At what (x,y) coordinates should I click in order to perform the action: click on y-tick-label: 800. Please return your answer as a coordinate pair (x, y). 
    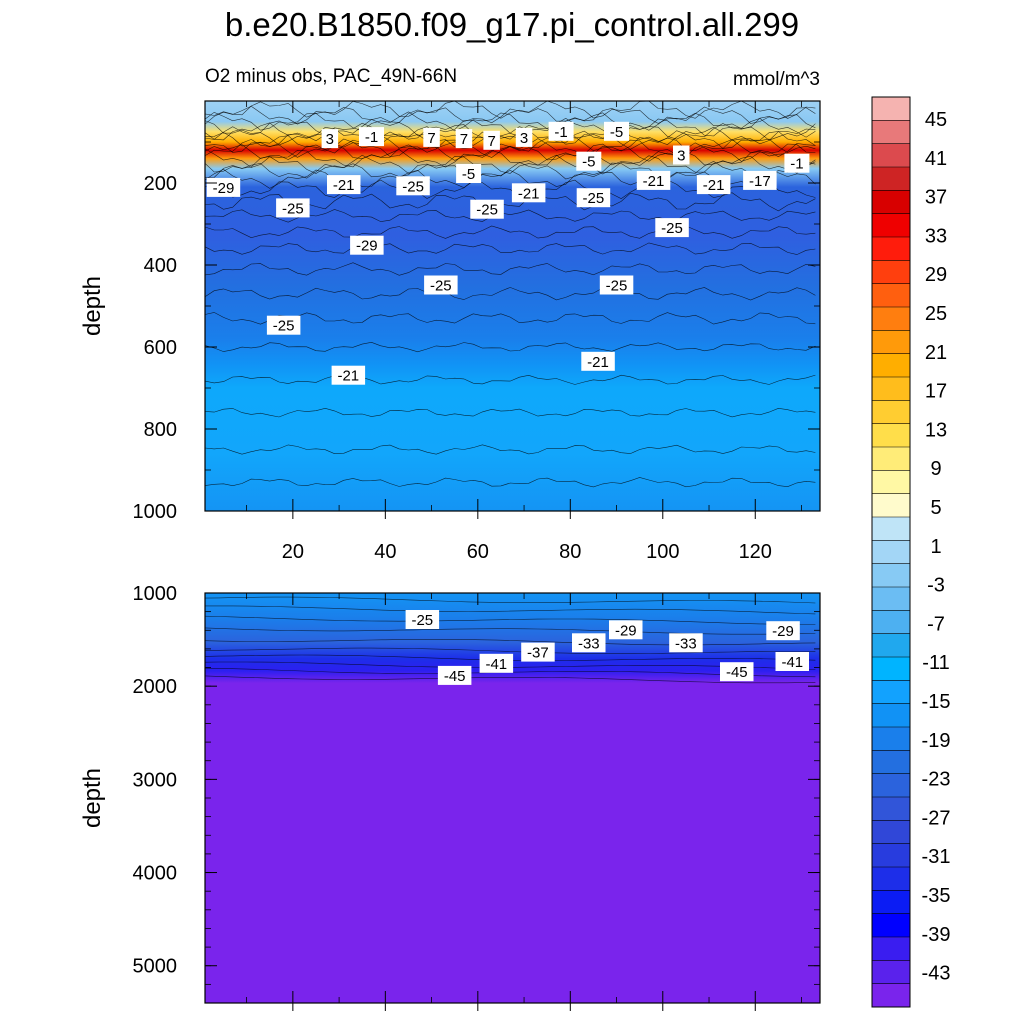
    Looking at the image, I should click on (160, 430).